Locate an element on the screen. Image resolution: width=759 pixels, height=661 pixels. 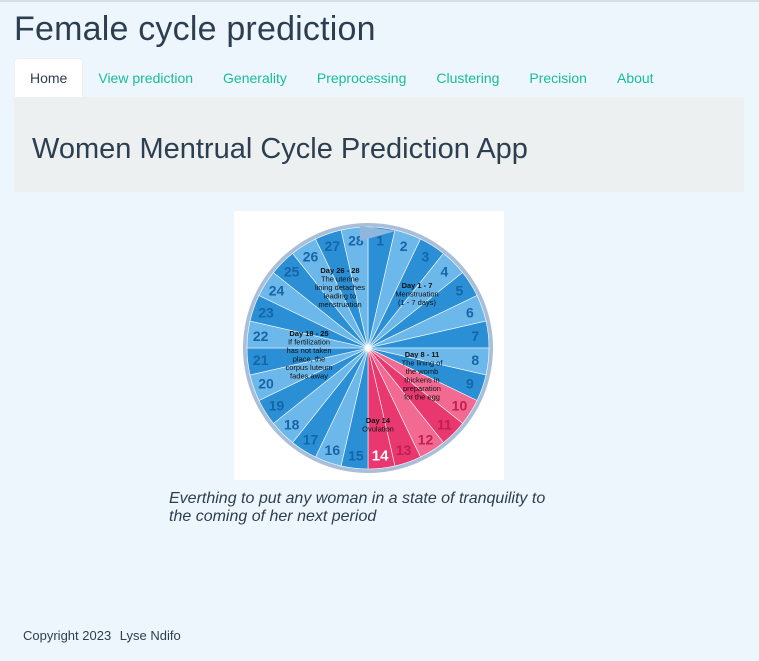
day-number-13: 13 is located at coordinates (404, 450).